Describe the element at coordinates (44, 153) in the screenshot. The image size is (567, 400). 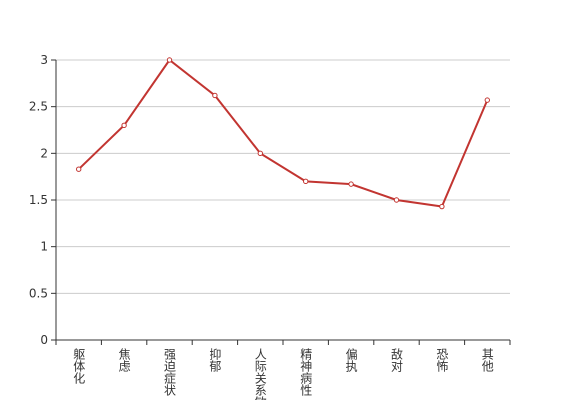
I see `y-tick-label: 2` at that location.